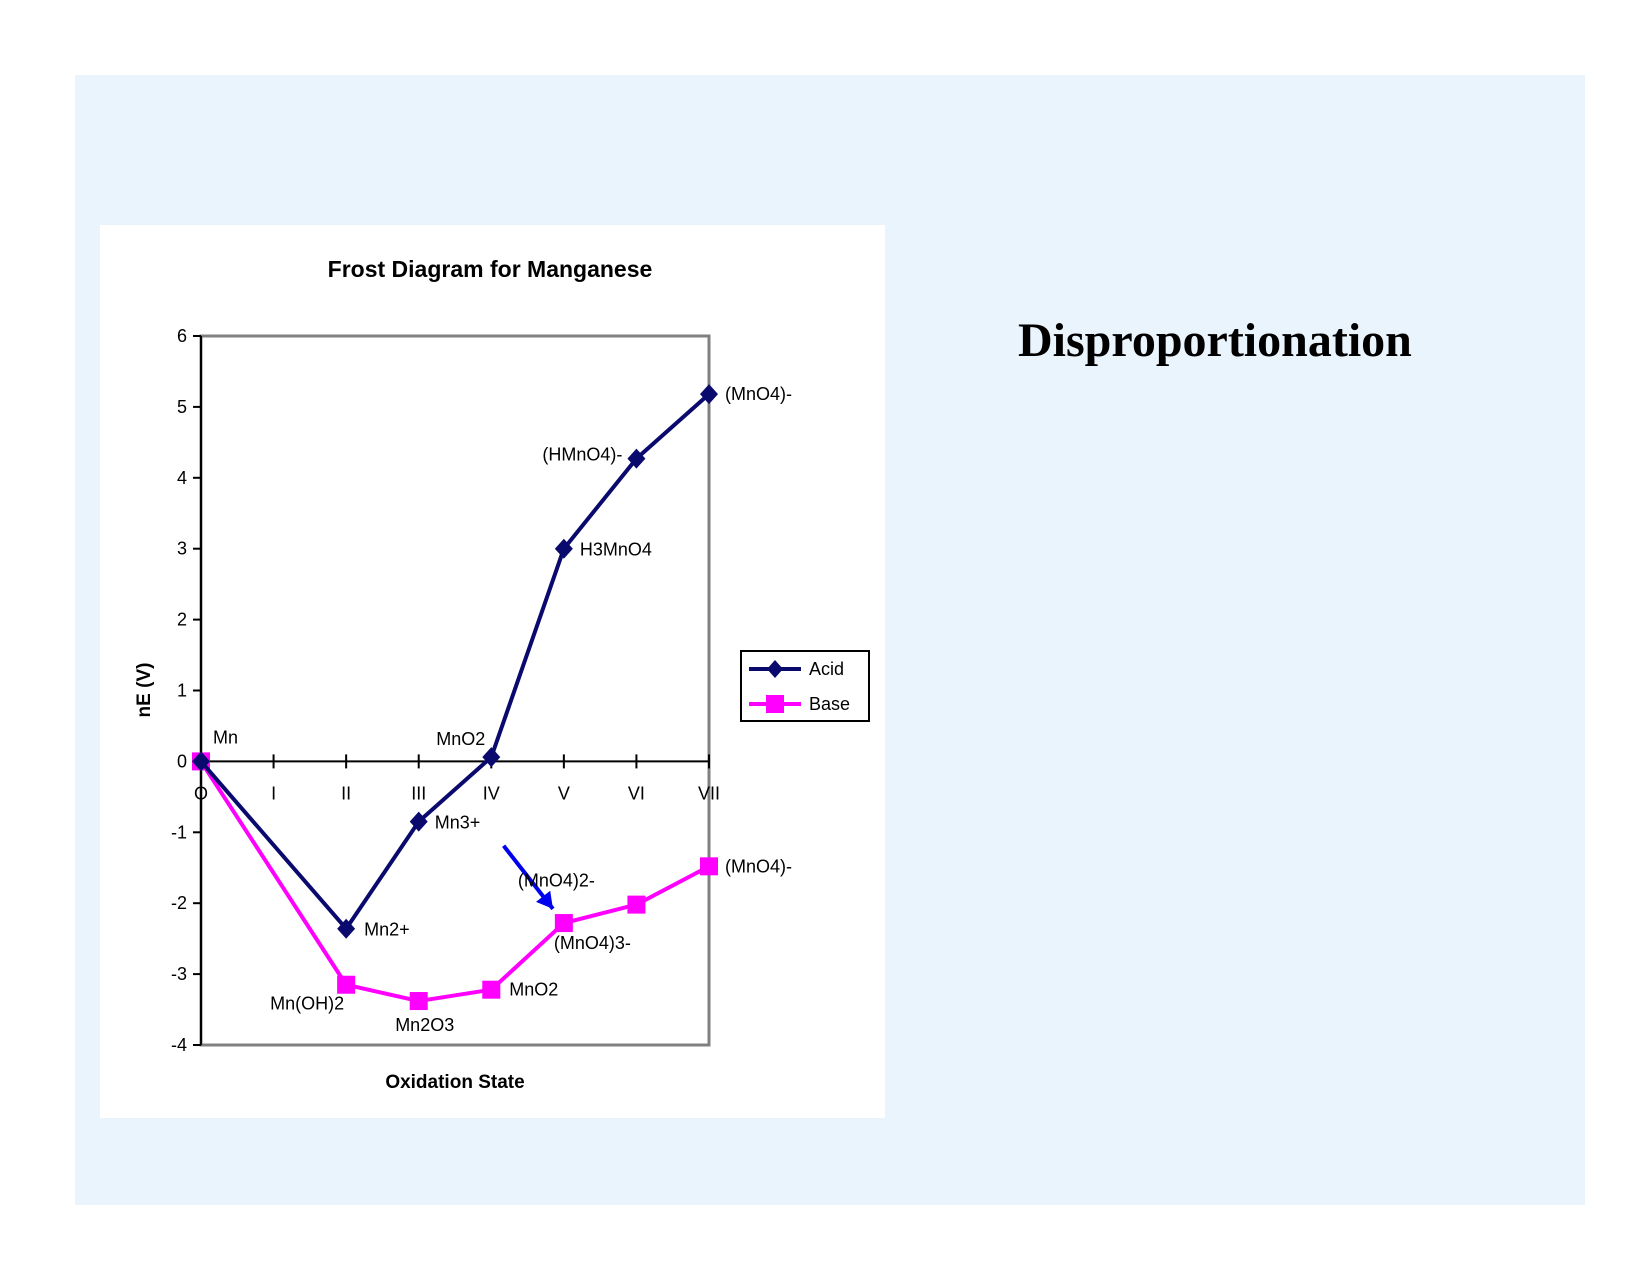 Image resolution: width=1650 pixels, height=1275 pixels. I want to click on y-tick-label: 2, so click(182, 620).